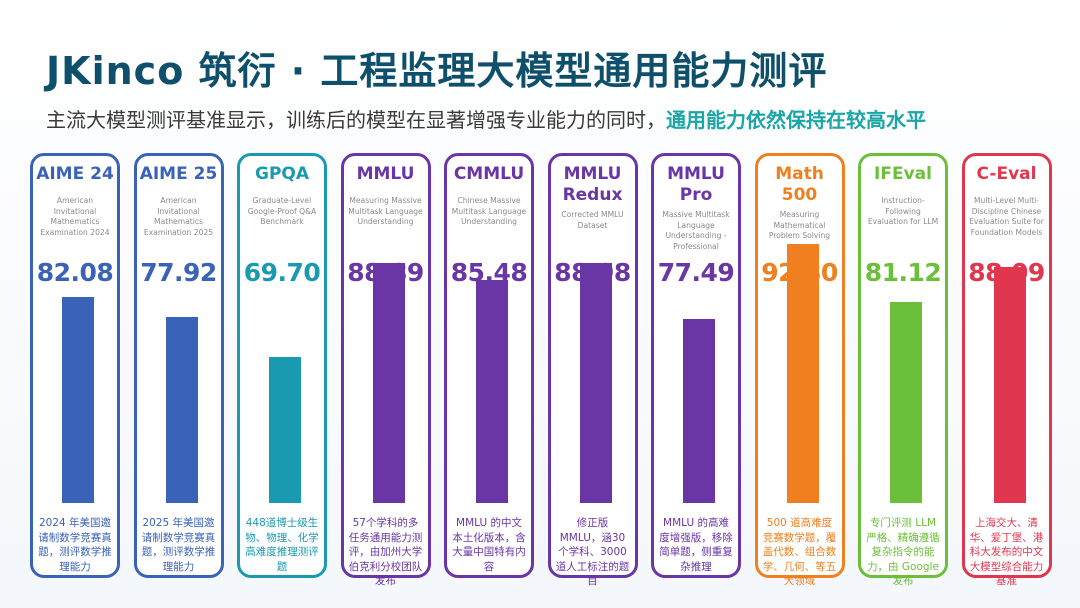 This screenshot has width=1080, height=608. Describe the element at coordinates (178, 545) in the screenshot. I see `benchmark-description: 2025 年美国邀请制数学竞赛真题，测评数学推理能力` at that location.